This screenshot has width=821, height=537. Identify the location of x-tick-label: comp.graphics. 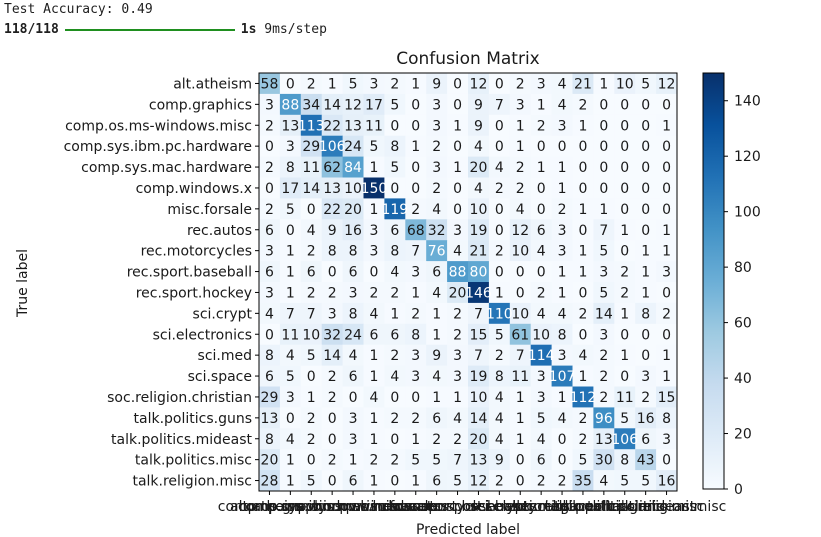
(290, 507).